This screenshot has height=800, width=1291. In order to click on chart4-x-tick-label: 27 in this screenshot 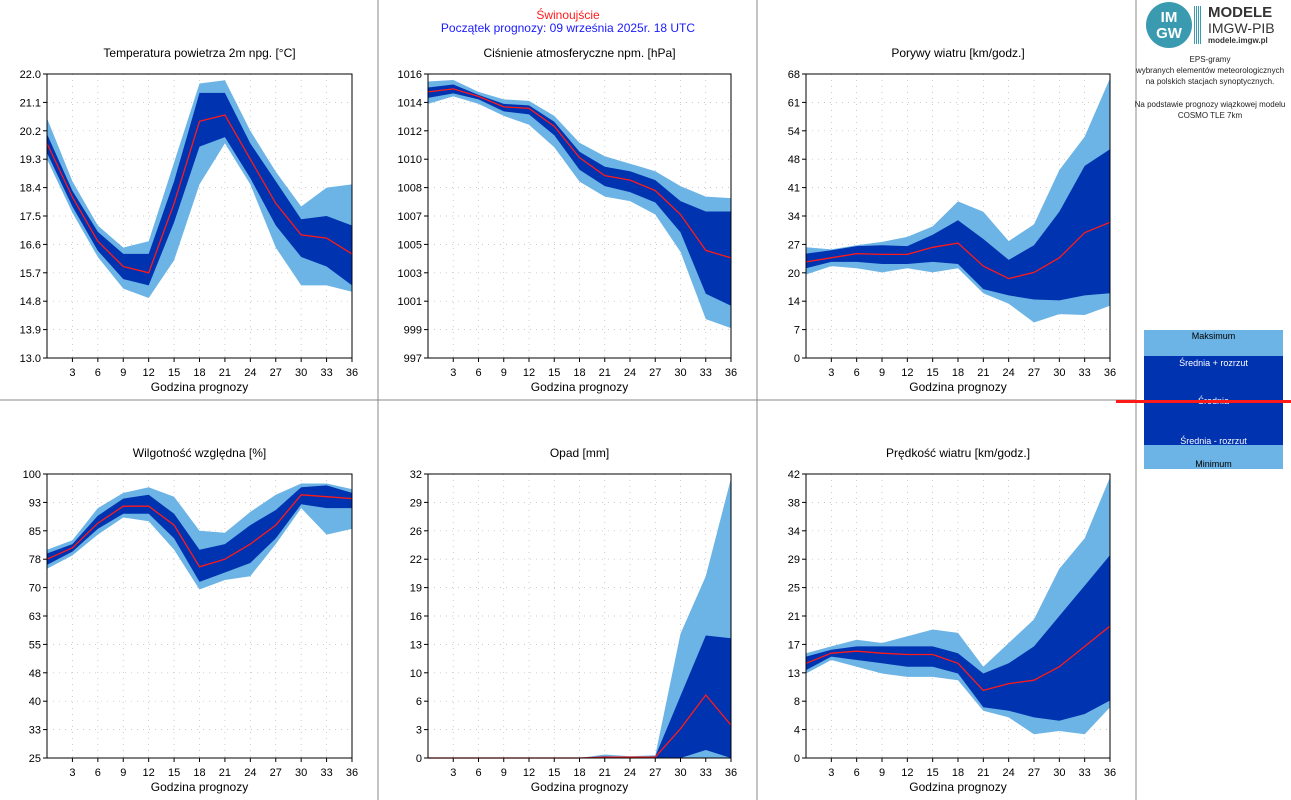, I will do `click(276, 773)`.